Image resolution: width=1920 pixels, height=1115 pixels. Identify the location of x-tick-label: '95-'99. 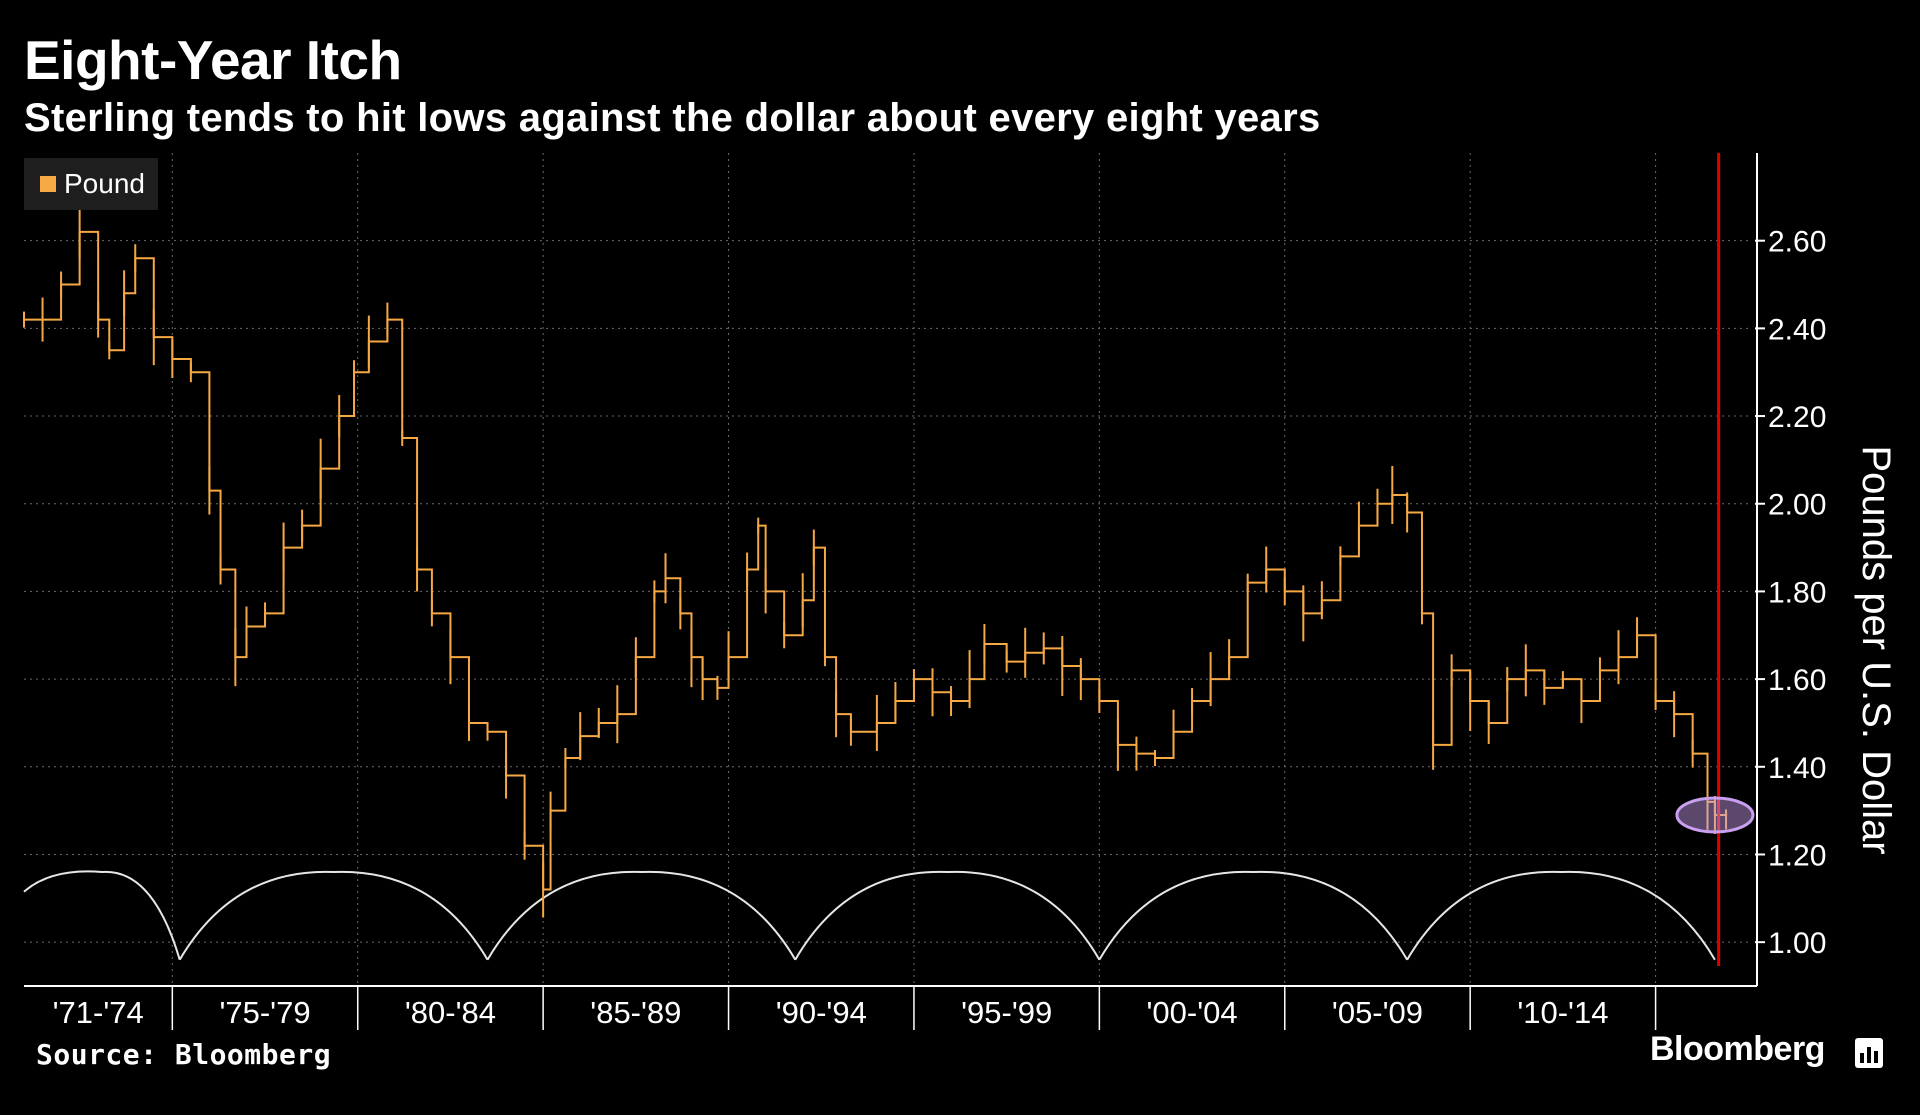
(1006, 1012).